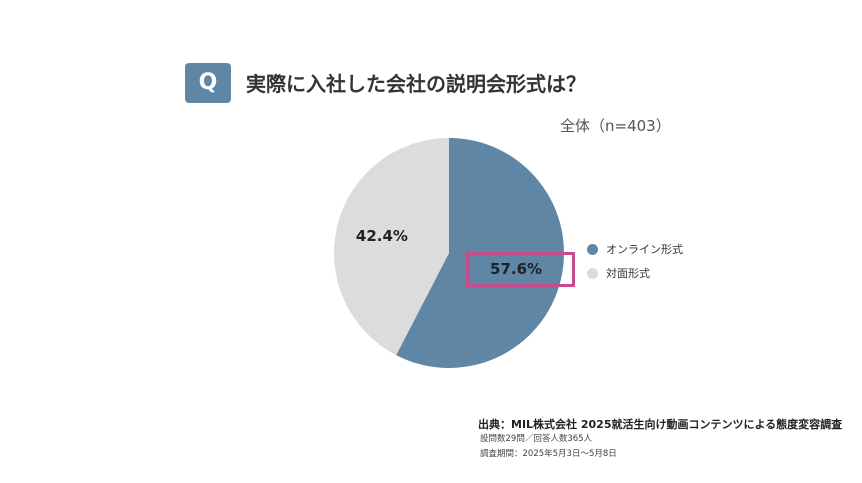  What do you see at coordinates (615, 126) in the screenshot?
I see `chart-subtitle: 全体（n=403）` at bounding box center [615, 126].